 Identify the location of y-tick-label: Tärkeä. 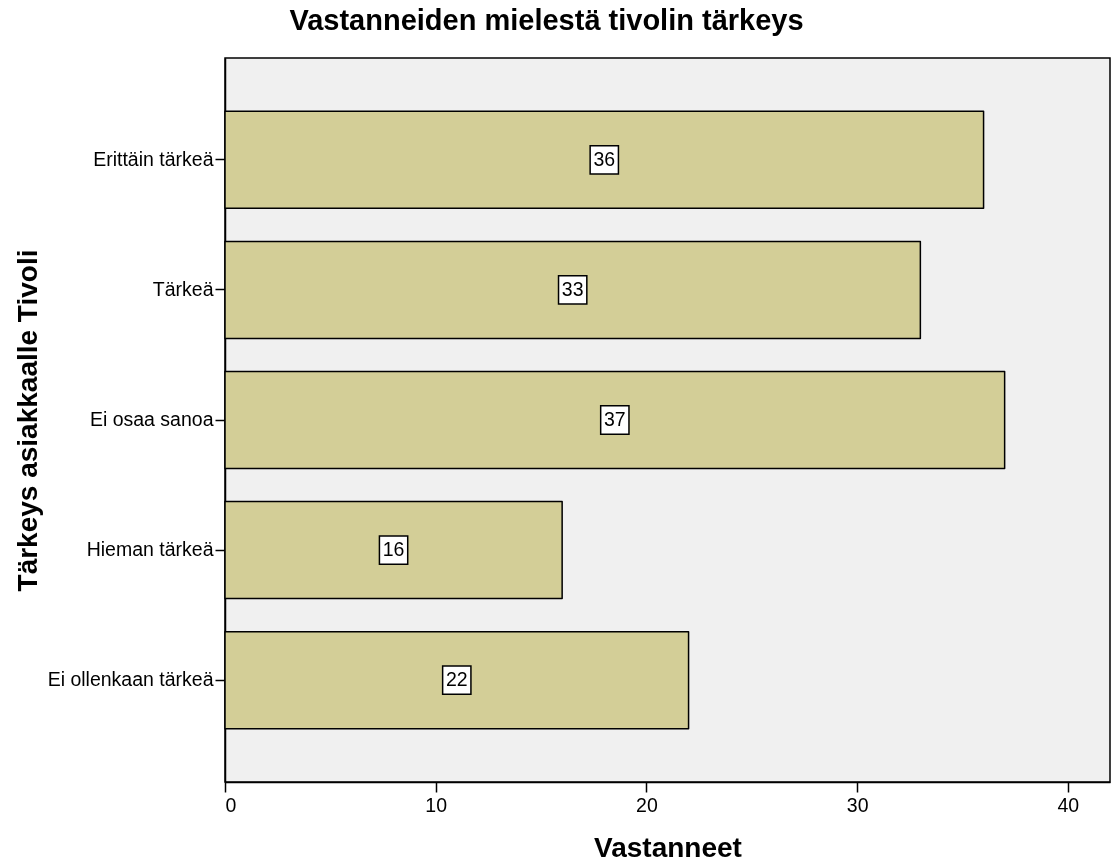
(183, 288).